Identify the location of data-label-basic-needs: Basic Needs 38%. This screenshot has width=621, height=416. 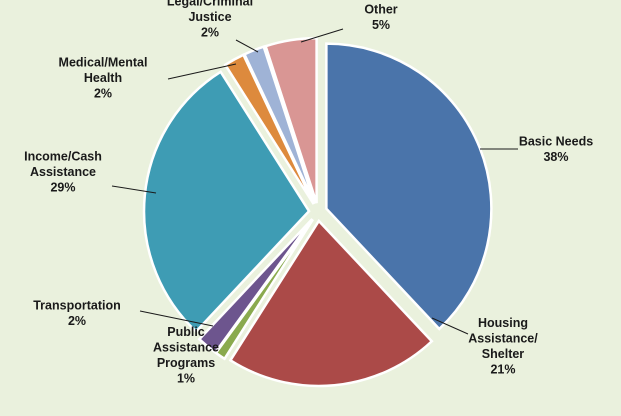
(556, 149).